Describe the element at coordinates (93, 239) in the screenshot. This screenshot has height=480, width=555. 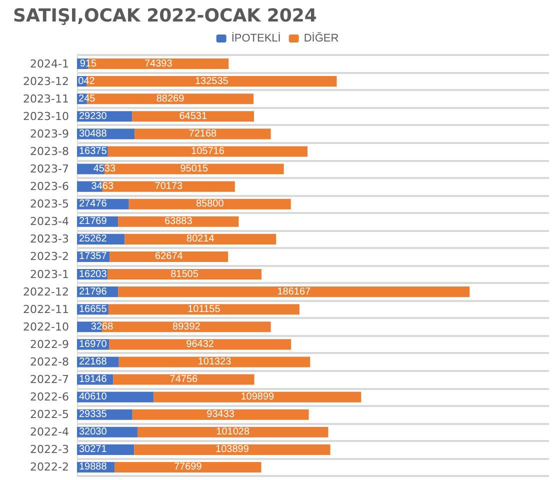
I see `data-label: 25262` at that location.